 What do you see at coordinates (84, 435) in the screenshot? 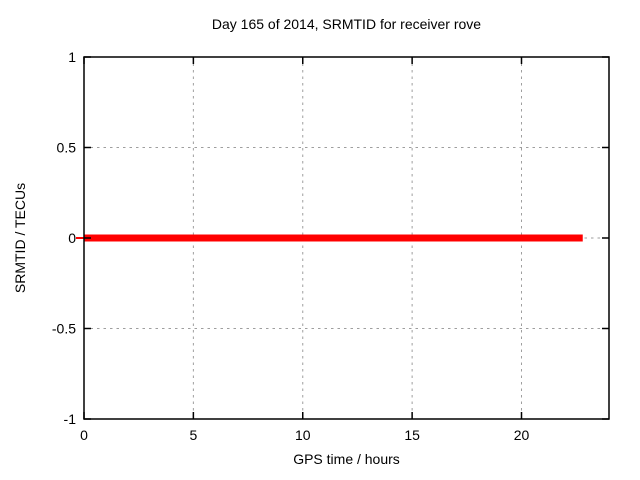
I see `x-tick-label: 0` at bounding box center [84, 435].